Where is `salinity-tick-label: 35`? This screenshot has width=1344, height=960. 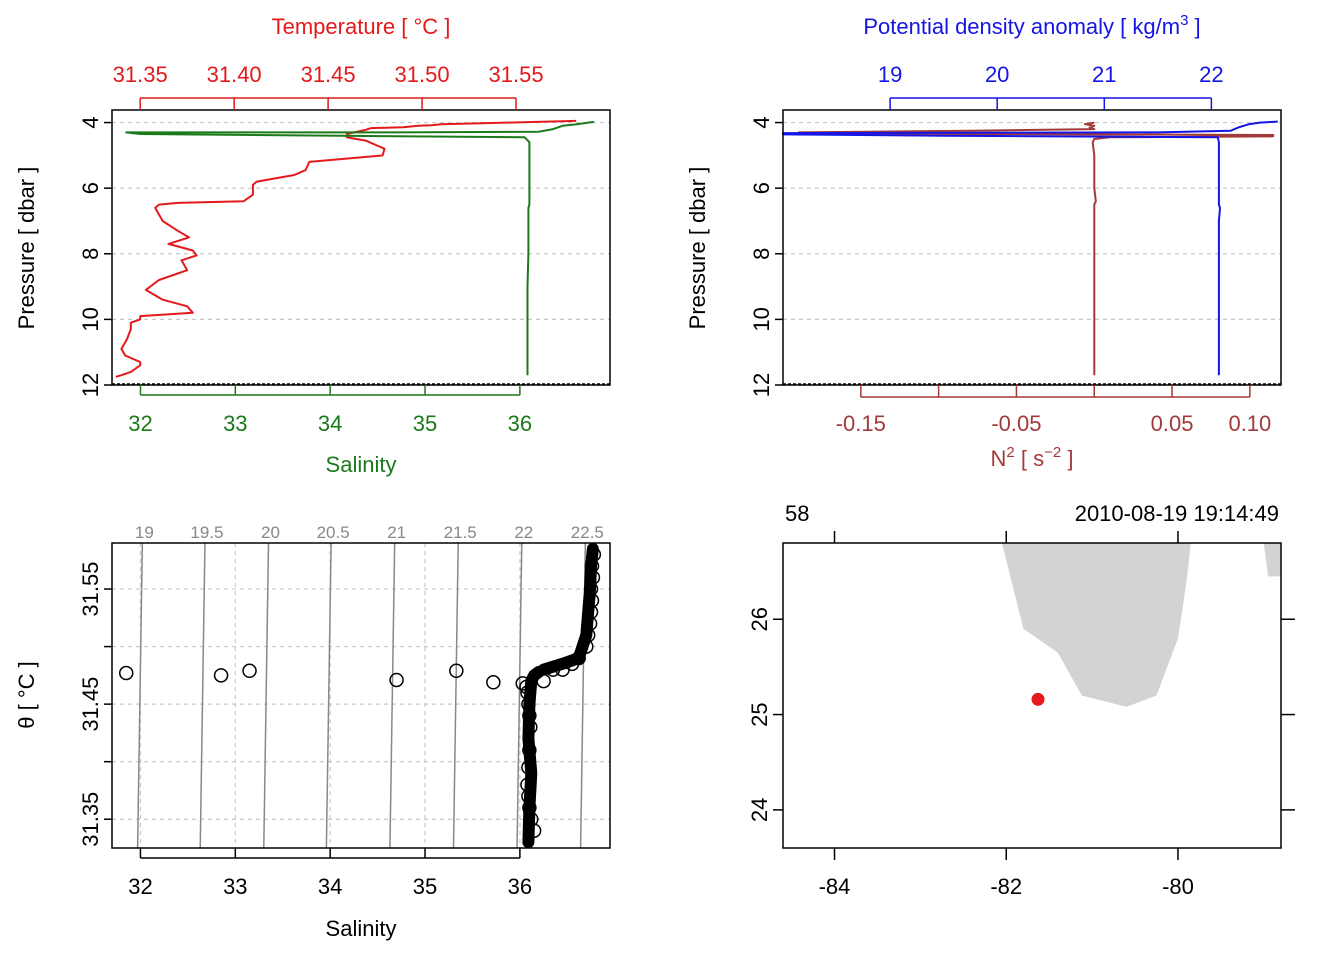 salinity-tick-label: 35 is located at coordinates (425, 423).